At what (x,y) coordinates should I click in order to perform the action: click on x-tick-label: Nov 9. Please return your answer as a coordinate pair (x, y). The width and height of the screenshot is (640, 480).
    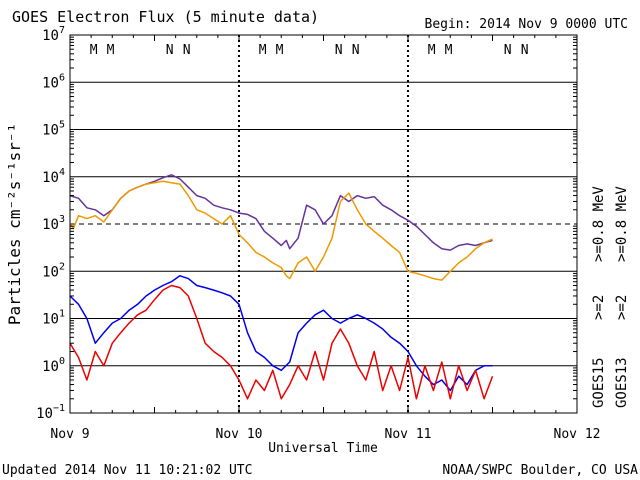
    Looking at the image, I should click on (69, 434).